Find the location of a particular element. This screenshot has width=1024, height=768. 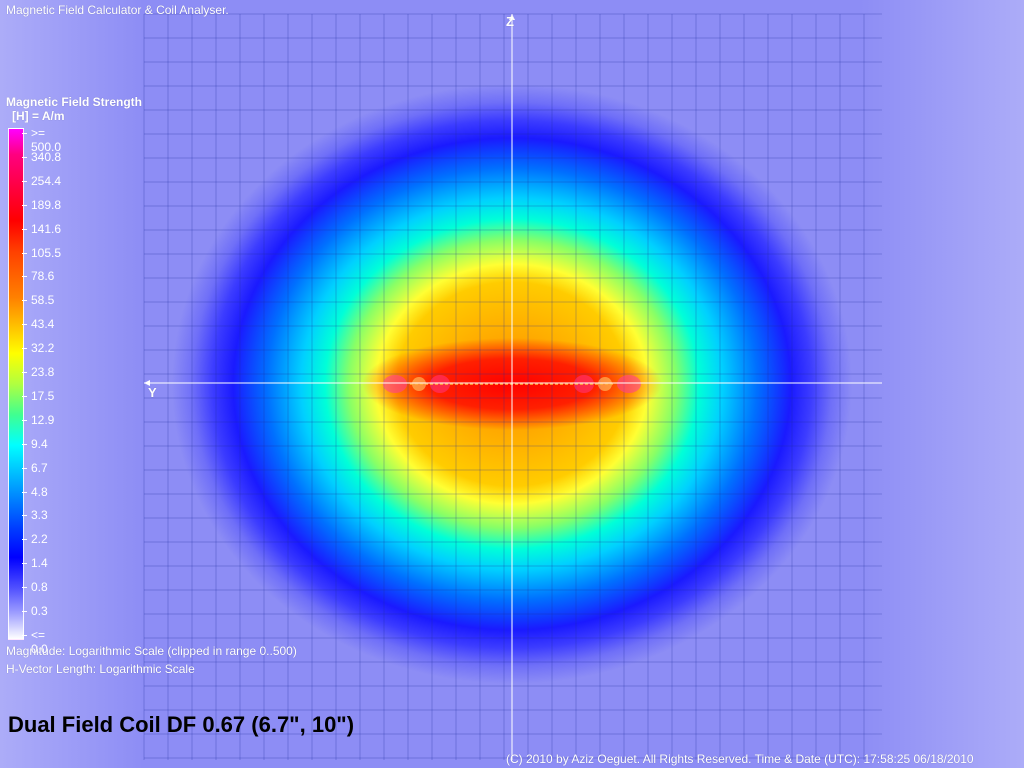

z-axis-arrow-icon is located at coordinates (512, 17).